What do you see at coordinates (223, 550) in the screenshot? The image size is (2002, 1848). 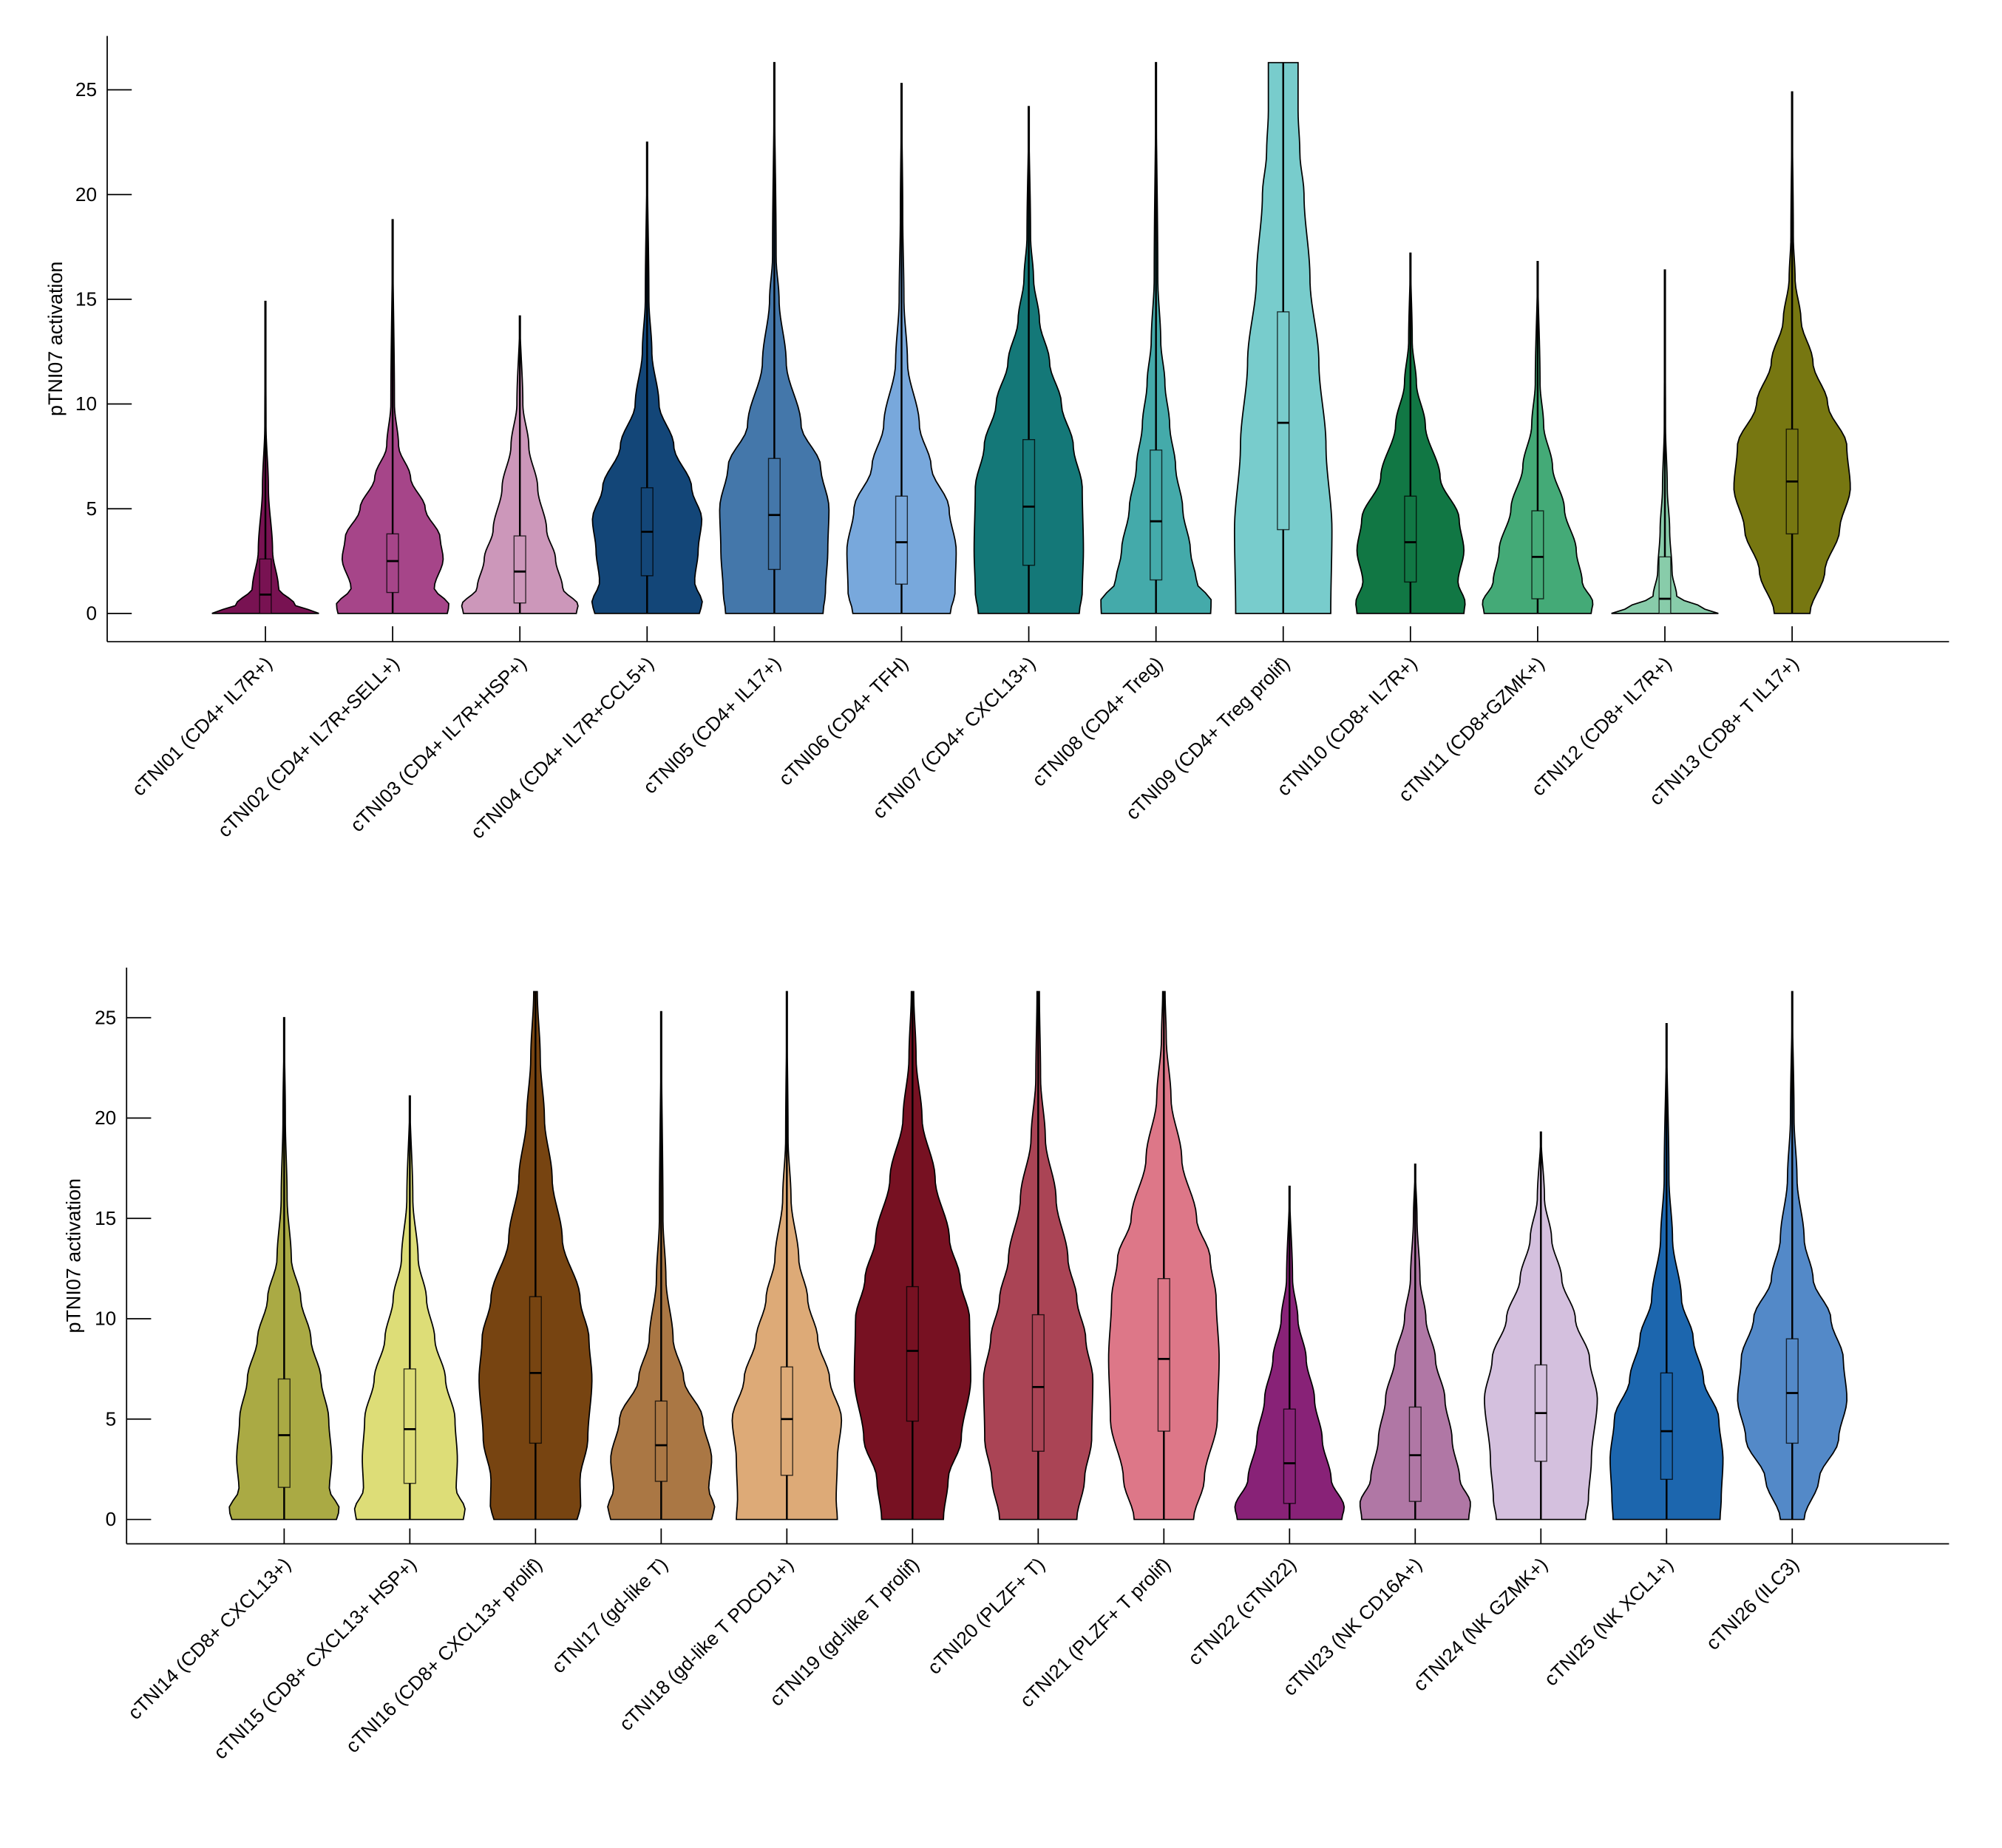 I see `violin-group: cTNI01 (CD4+ IL7R+)` at bounding box center [223, 550].